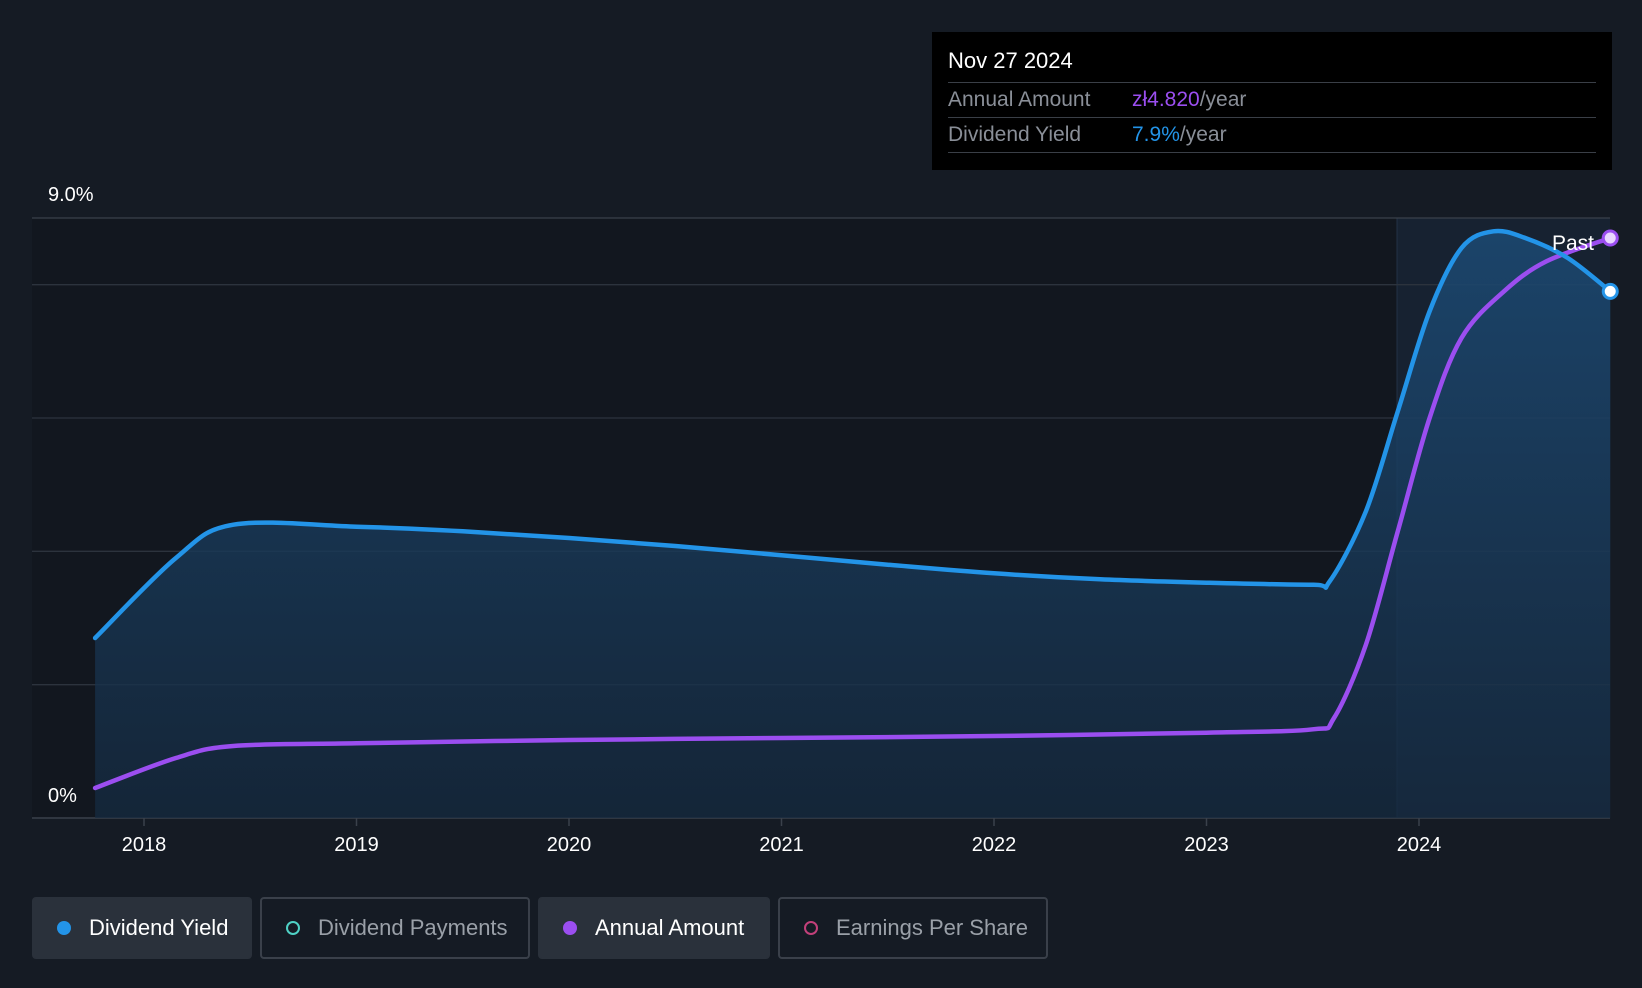 This screenshot has height=988, width=1642. What do you see at coordinates (1610, 291) in the screenshot?
I see `yield-end-marker` at bounding box center [1610, 291].